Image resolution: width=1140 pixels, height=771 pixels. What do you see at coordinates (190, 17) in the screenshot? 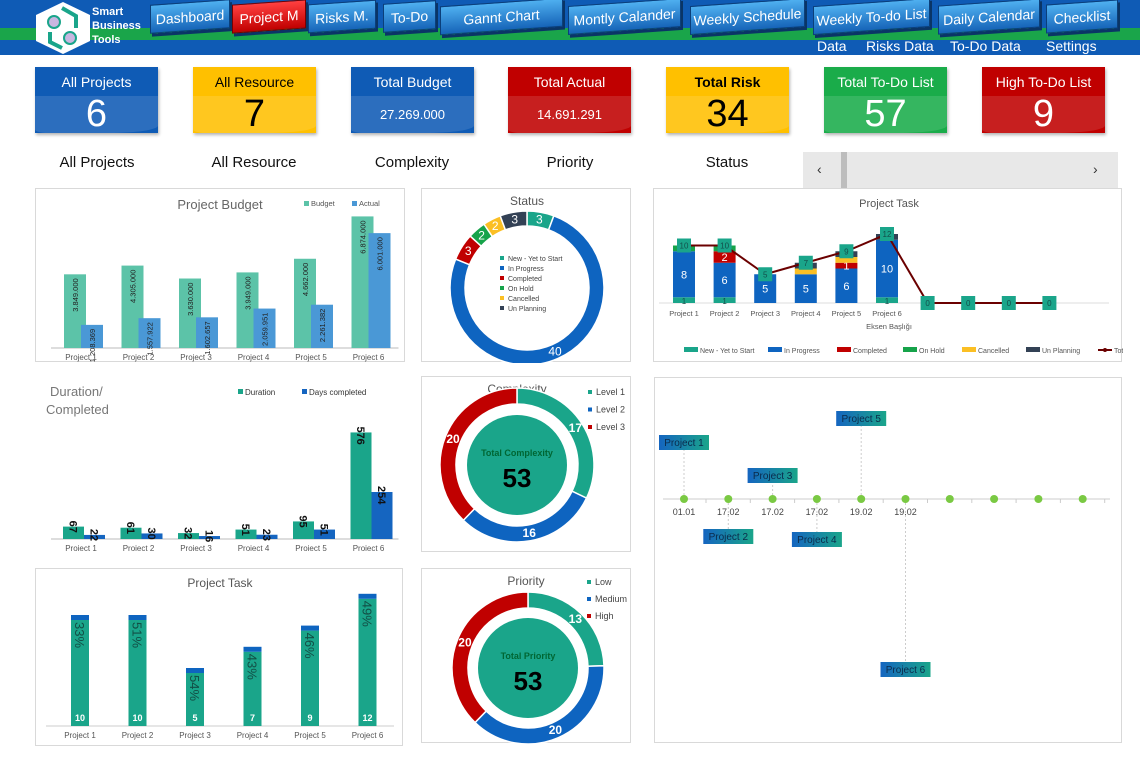
I see `nav-tab-dashboard: Dashboard` at bounding box center [190, 17].